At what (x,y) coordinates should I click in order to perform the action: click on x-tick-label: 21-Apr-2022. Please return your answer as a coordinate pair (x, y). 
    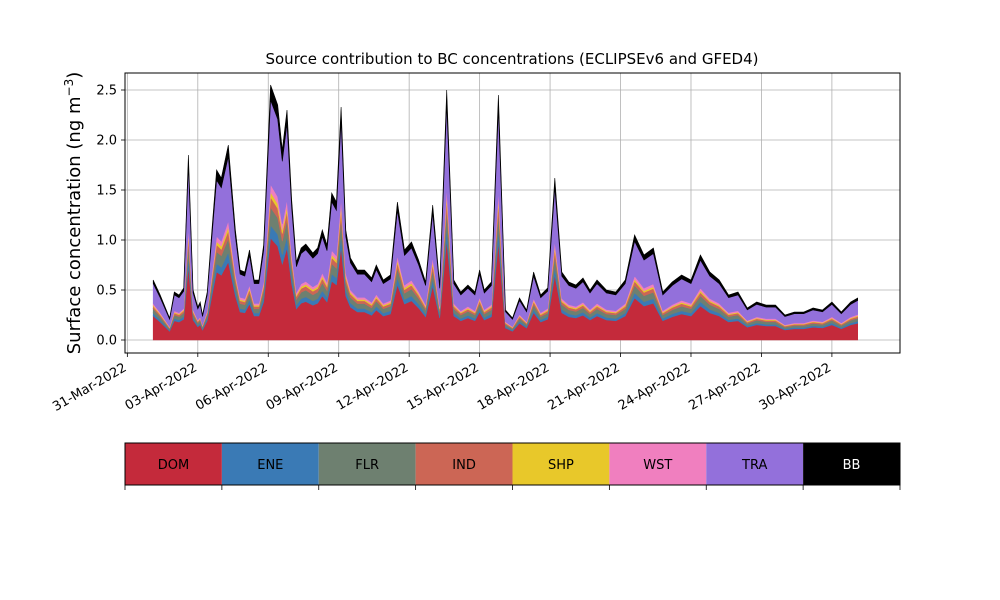
    Looking at the image, I should click on (583, 386).